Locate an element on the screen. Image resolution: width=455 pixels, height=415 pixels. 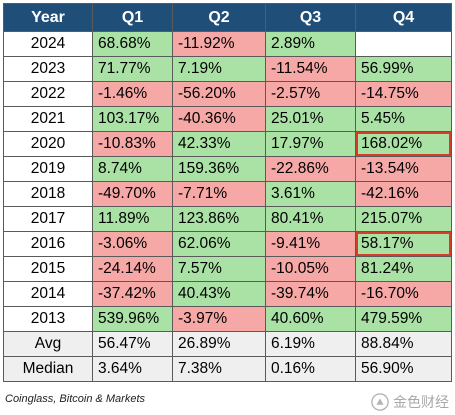
q3-return-cell: -10.05% is located at coordinates (310, 269).